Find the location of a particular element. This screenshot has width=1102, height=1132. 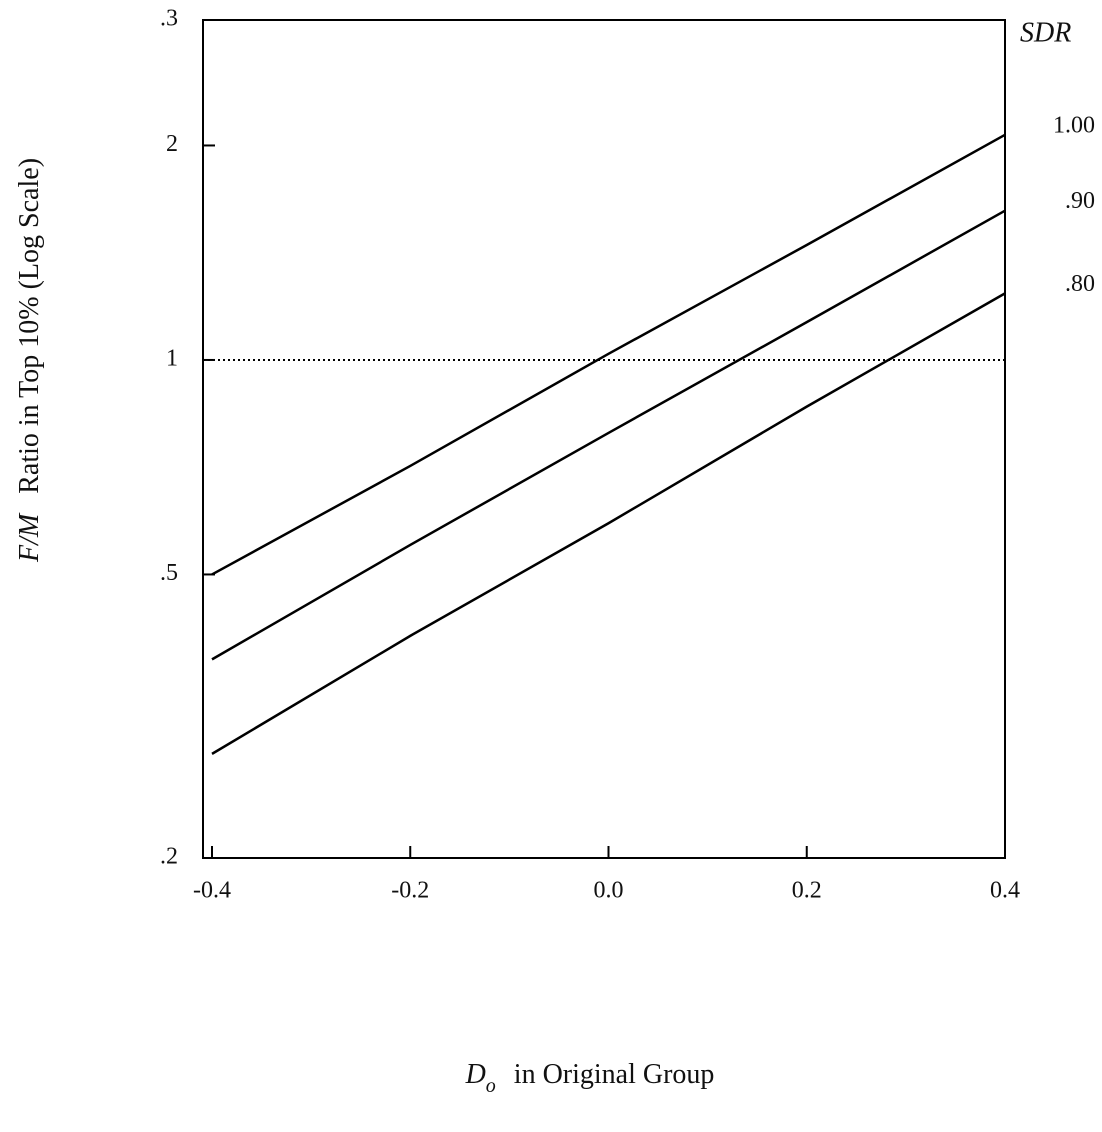

x-label-symbol: D is located at coordinates (475, 1074).